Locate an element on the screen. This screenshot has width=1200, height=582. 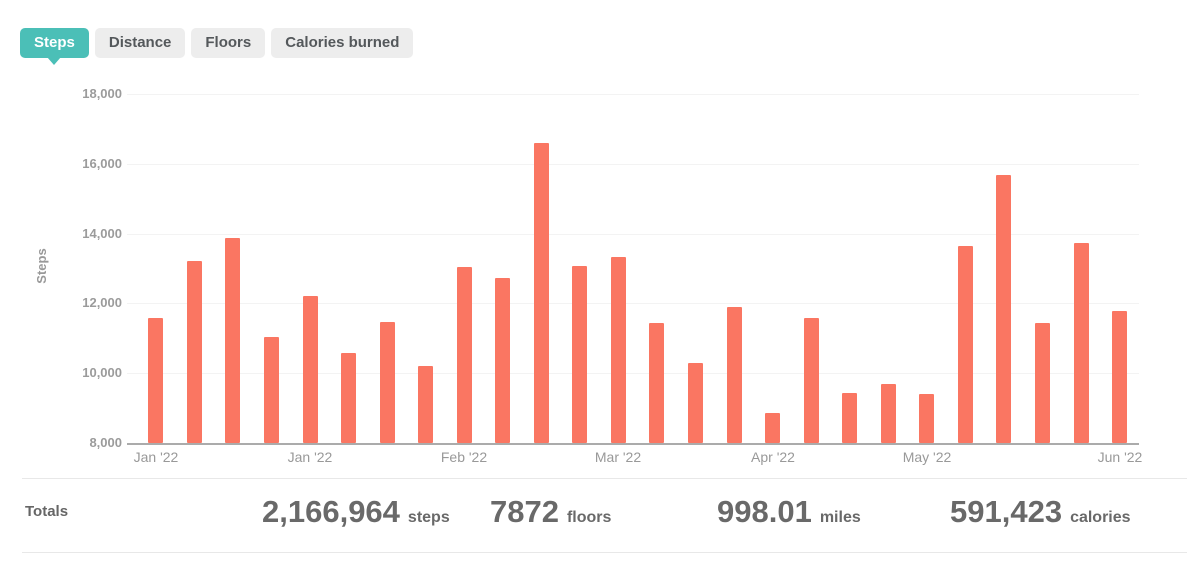
tab-steps: Steps is located at coordinates (54, 46).